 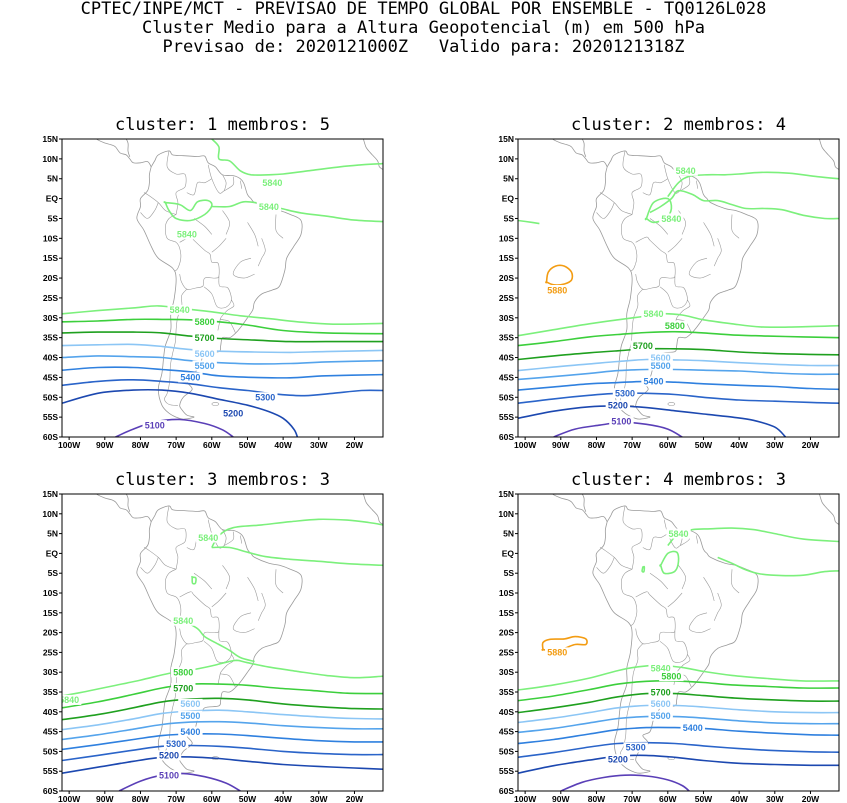 I want to click on panel-title: cluster: 4 membros: 3, so click(x=678, y=480).